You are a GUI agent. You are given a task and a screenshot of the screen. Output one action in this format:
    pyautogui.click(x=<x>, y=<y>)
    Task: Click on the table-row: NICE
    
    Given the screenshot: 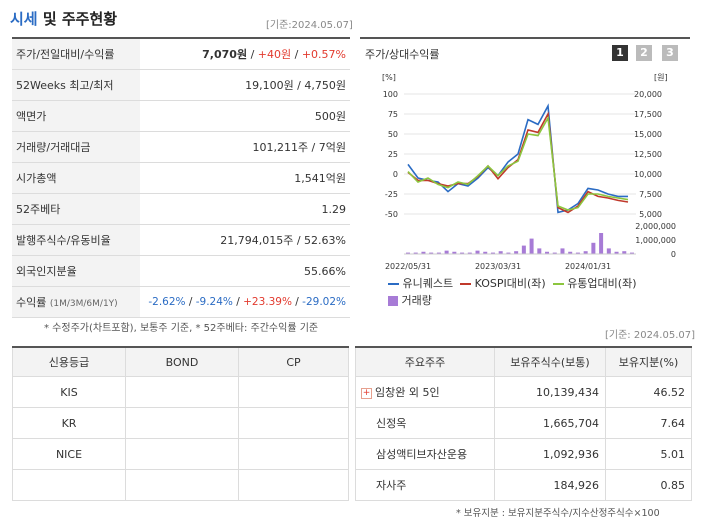 What is the action you would take?
    pyautogui.click(x=180, y=454)
    